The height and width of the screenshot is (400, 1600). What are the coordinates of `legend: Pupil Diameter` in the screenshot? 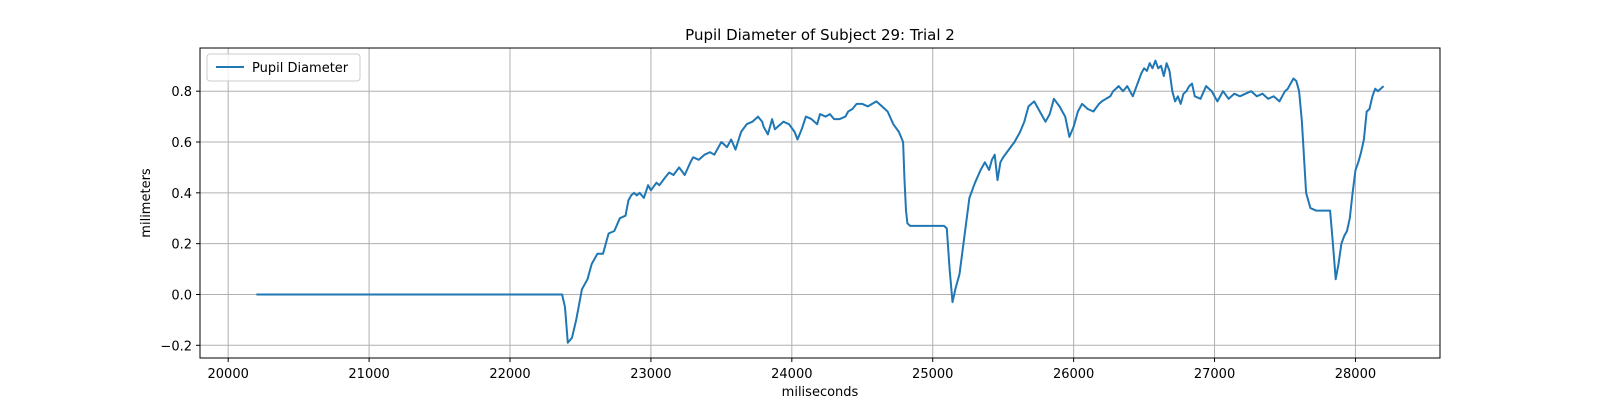 It's located at (283, 67).